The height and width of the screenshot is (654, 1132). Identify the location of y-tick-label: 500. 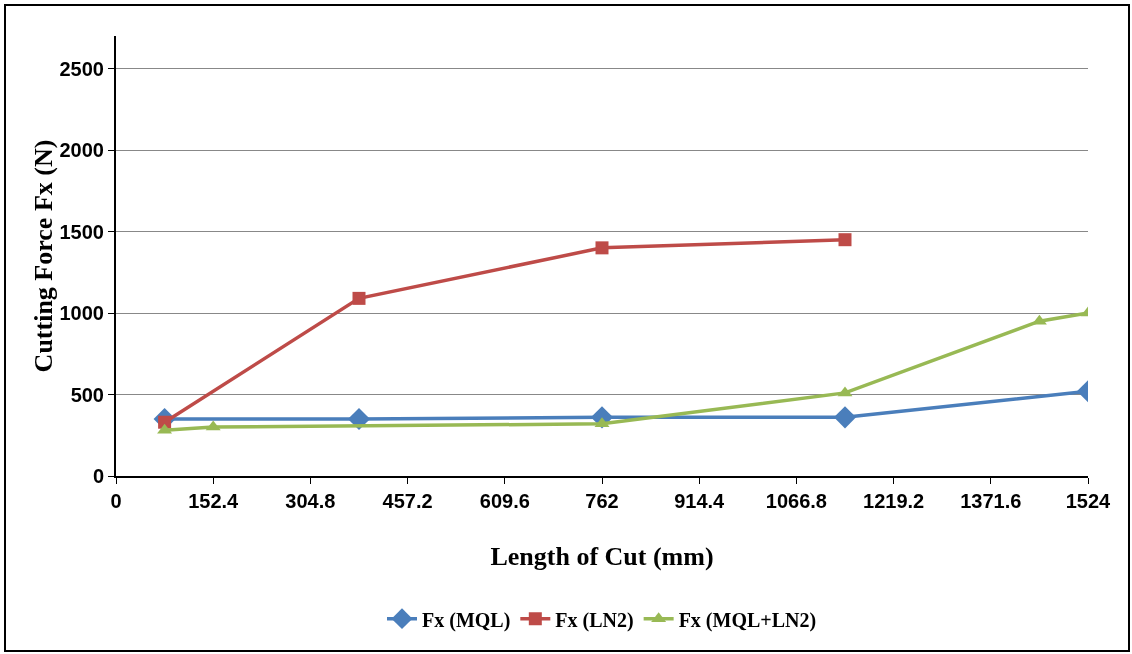
(87, 394).